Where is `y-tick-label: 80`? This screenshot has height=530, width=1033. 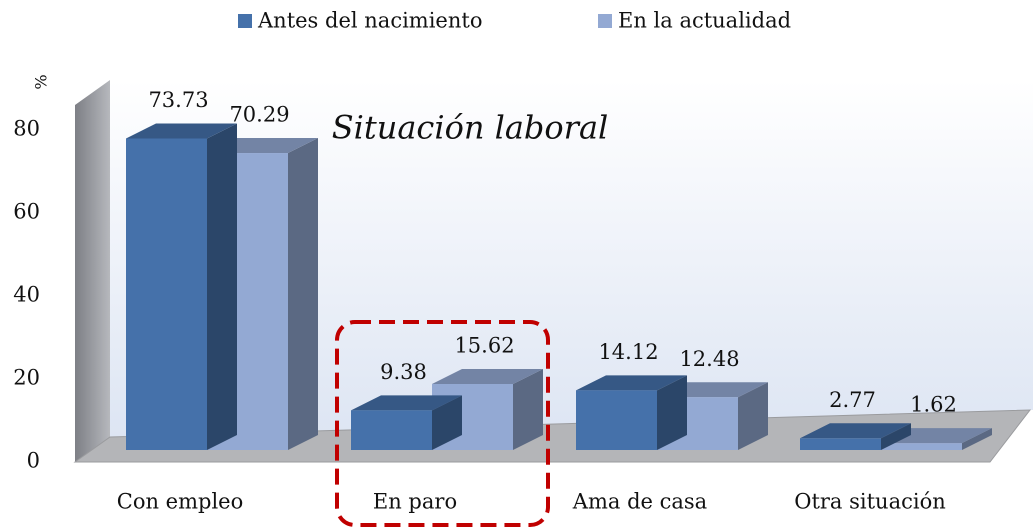
y-tick-label: 80 is located at coordinates (26, 129).